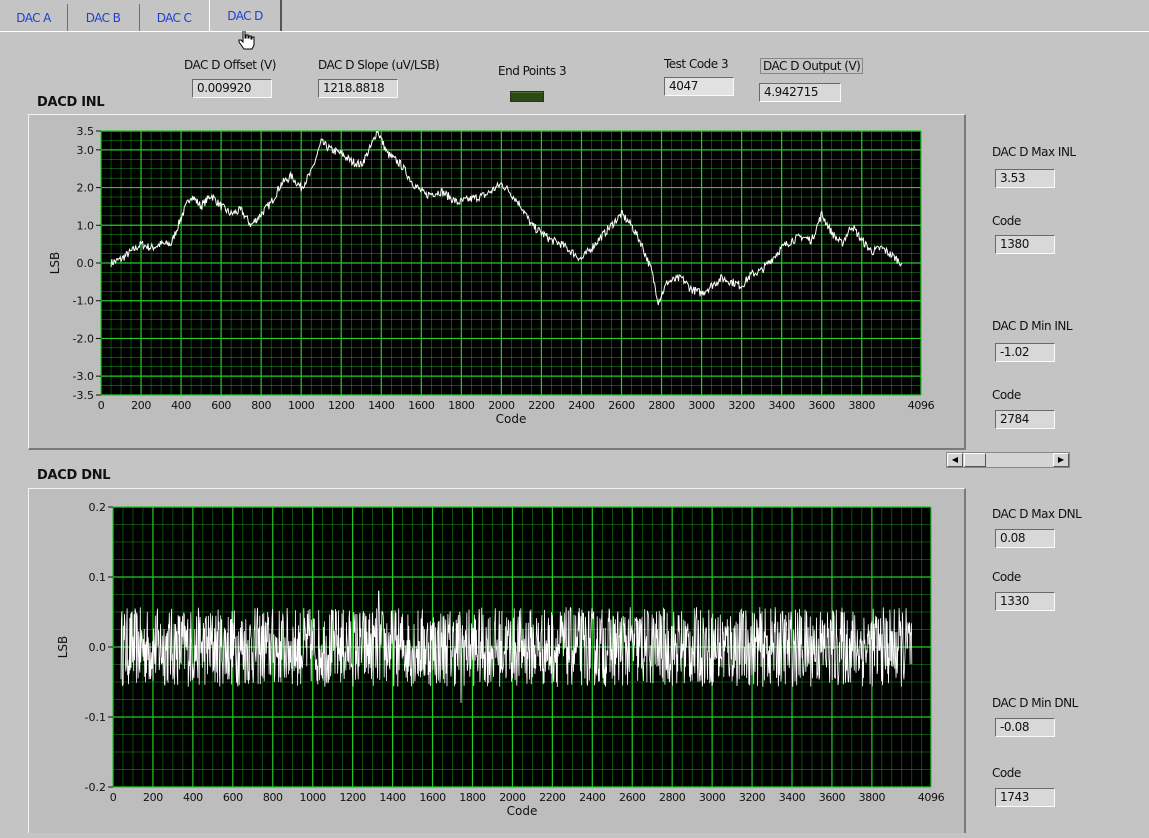 This screenshot has height=838, width=1149. Describe the element at coordinates (379, 65) in the screenshot. I see `slope-label: DAC D Slope (uV/LSB)` at that location.